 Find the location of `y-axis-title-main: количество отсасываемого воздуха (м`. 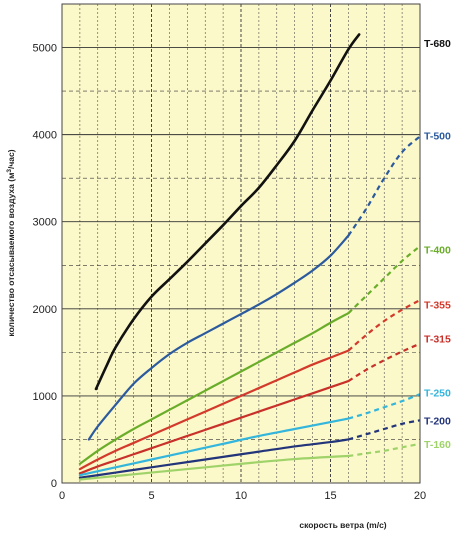

y-axis-title-main: количество отсасываемого воздуха (м is located at coordinates (11, 255).